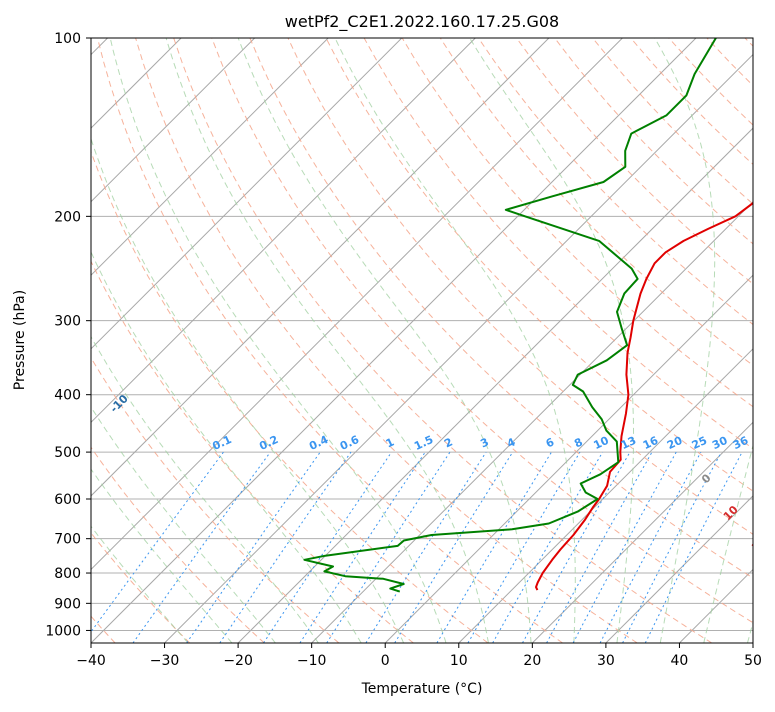 The width and height of the screenshot is (775, 712). What do you see at coordinates (578, 442) in the screenshot?
I see `mixing-ratio-label: 8` at bounding box center [578, 442].